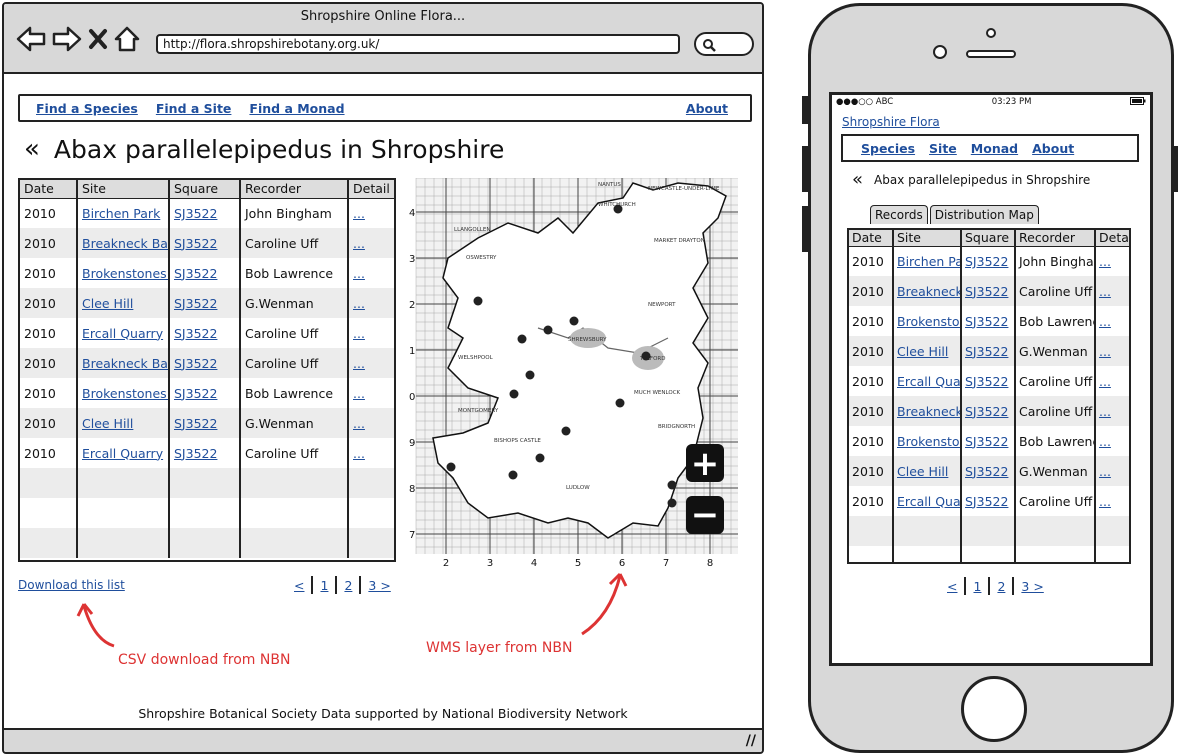  Describe the element at coordinates (121, 213) in the screenshot. I see `site-link: Birchen Park` at that location.